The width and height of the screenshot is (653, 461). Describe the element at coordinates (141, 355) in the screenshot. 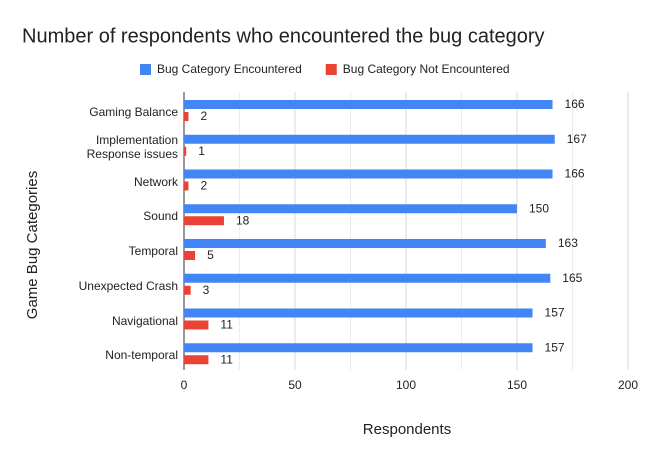

I see `y-tick-label: Non-temporal` at that location.